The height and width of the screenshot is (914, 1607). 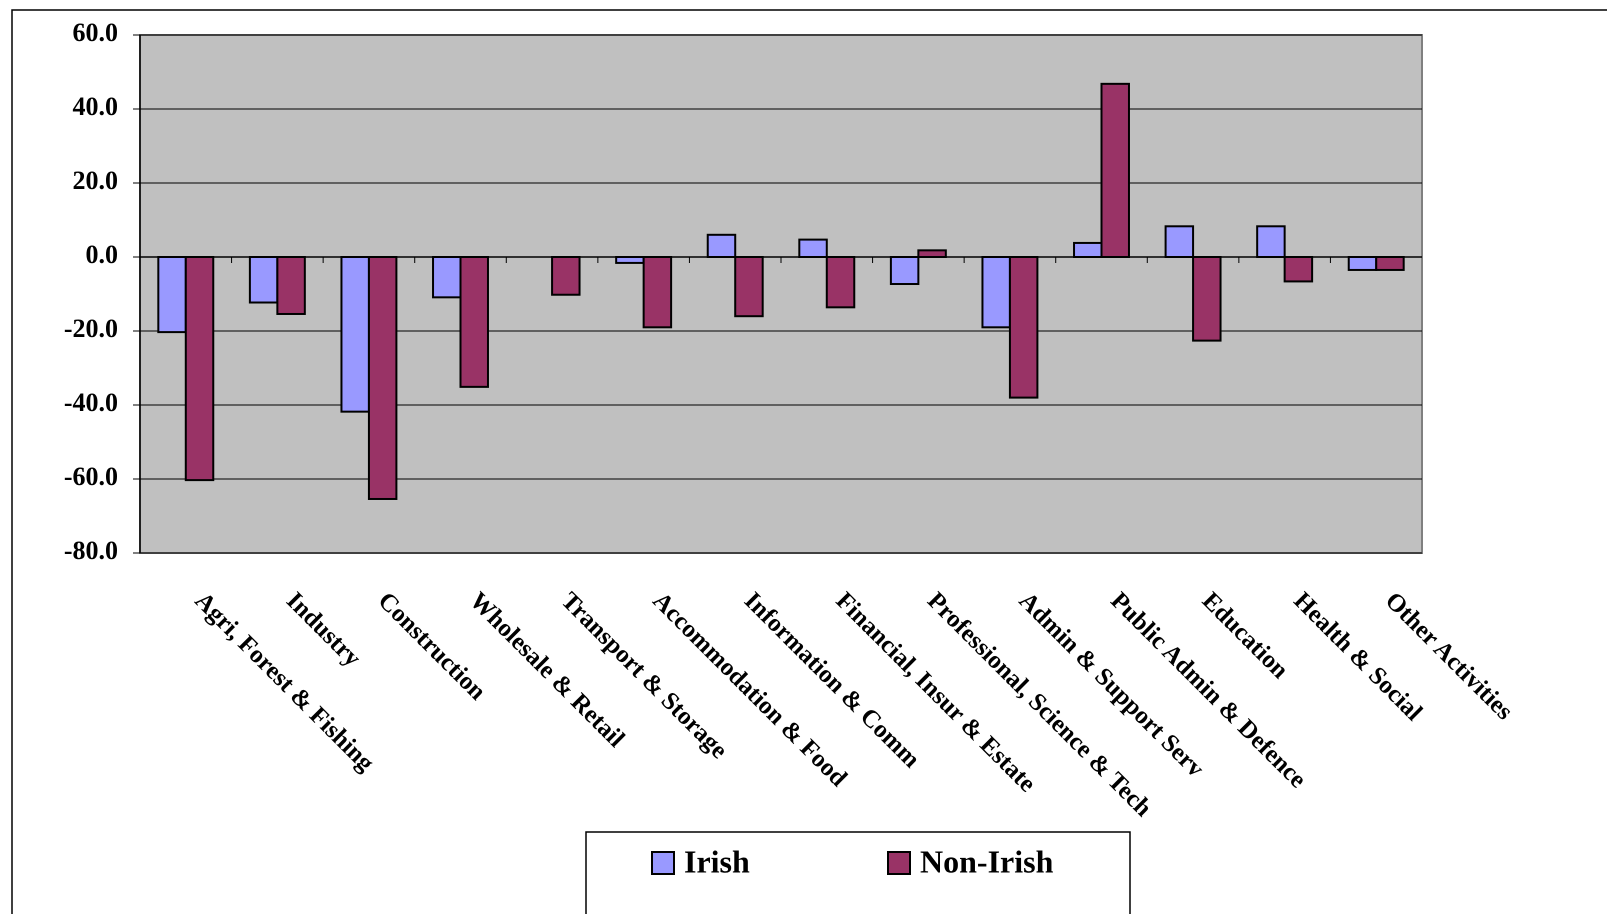 What do you see at coordinates (858, 872) in the screenshot?
I see `legend-box` at bounding box center [858, 872].